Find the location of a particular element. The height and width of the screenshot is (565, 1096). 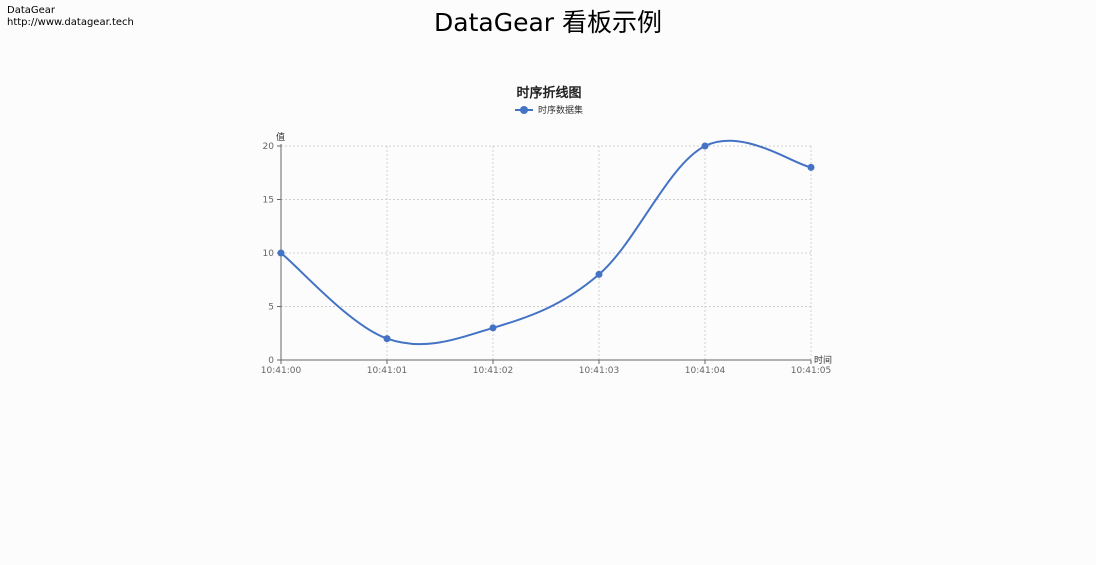

x-tick-label: 10:41:04 is located at coordinates (705, 371).